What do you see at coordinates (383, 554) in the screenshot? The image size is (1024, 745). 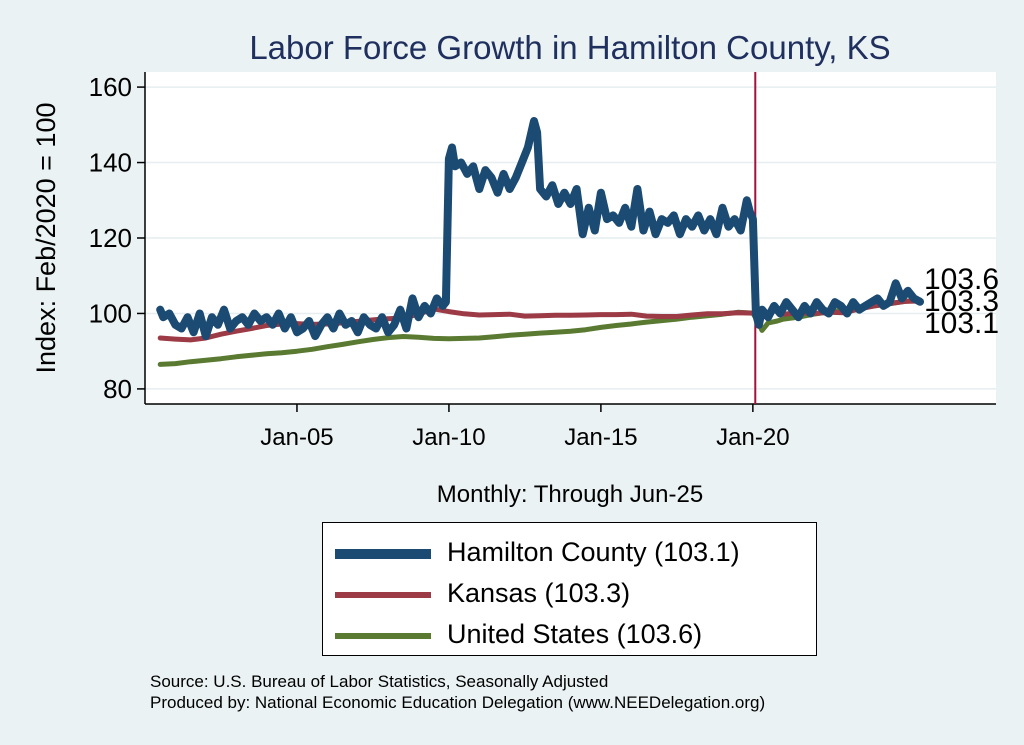 I see `legend-swatch-hamilton` at bounding box center [383, 554].